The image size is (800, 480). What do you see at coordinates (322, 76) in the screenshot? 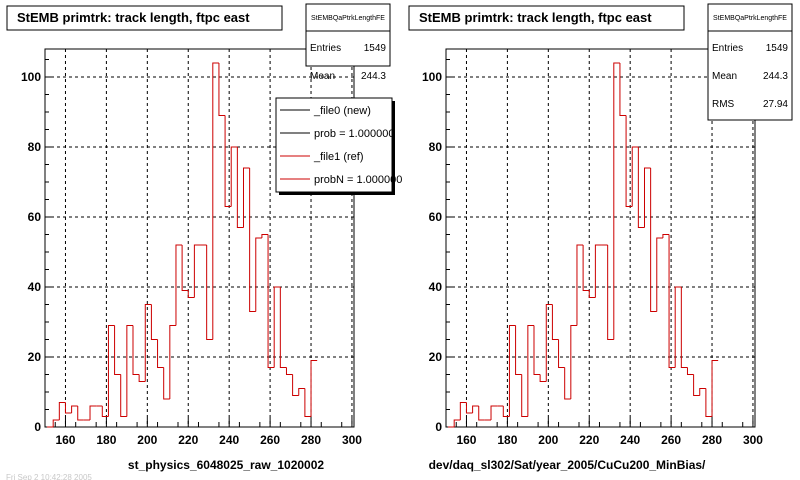
I see `stats-mean-label: Mean` at bounding box center [322, 76].